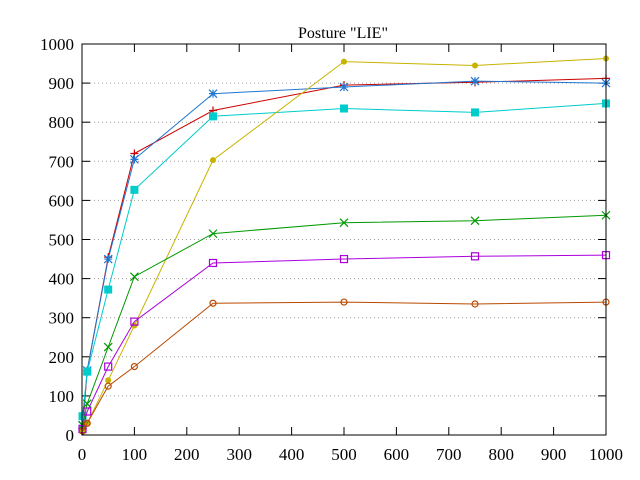 This screenshot has height=480, width=640. I want to click on x-tick-label: 100, so click(135, 454).